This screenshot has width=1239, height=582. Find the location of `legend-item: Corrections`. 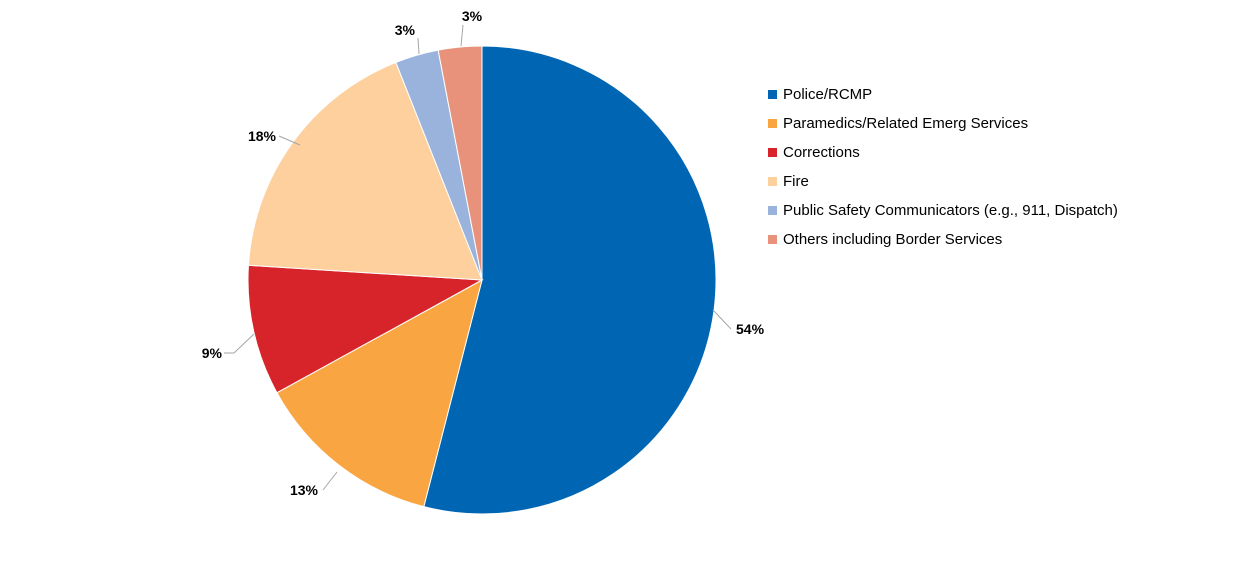

legend-item: Corrections is located at coordinates (943, 152).